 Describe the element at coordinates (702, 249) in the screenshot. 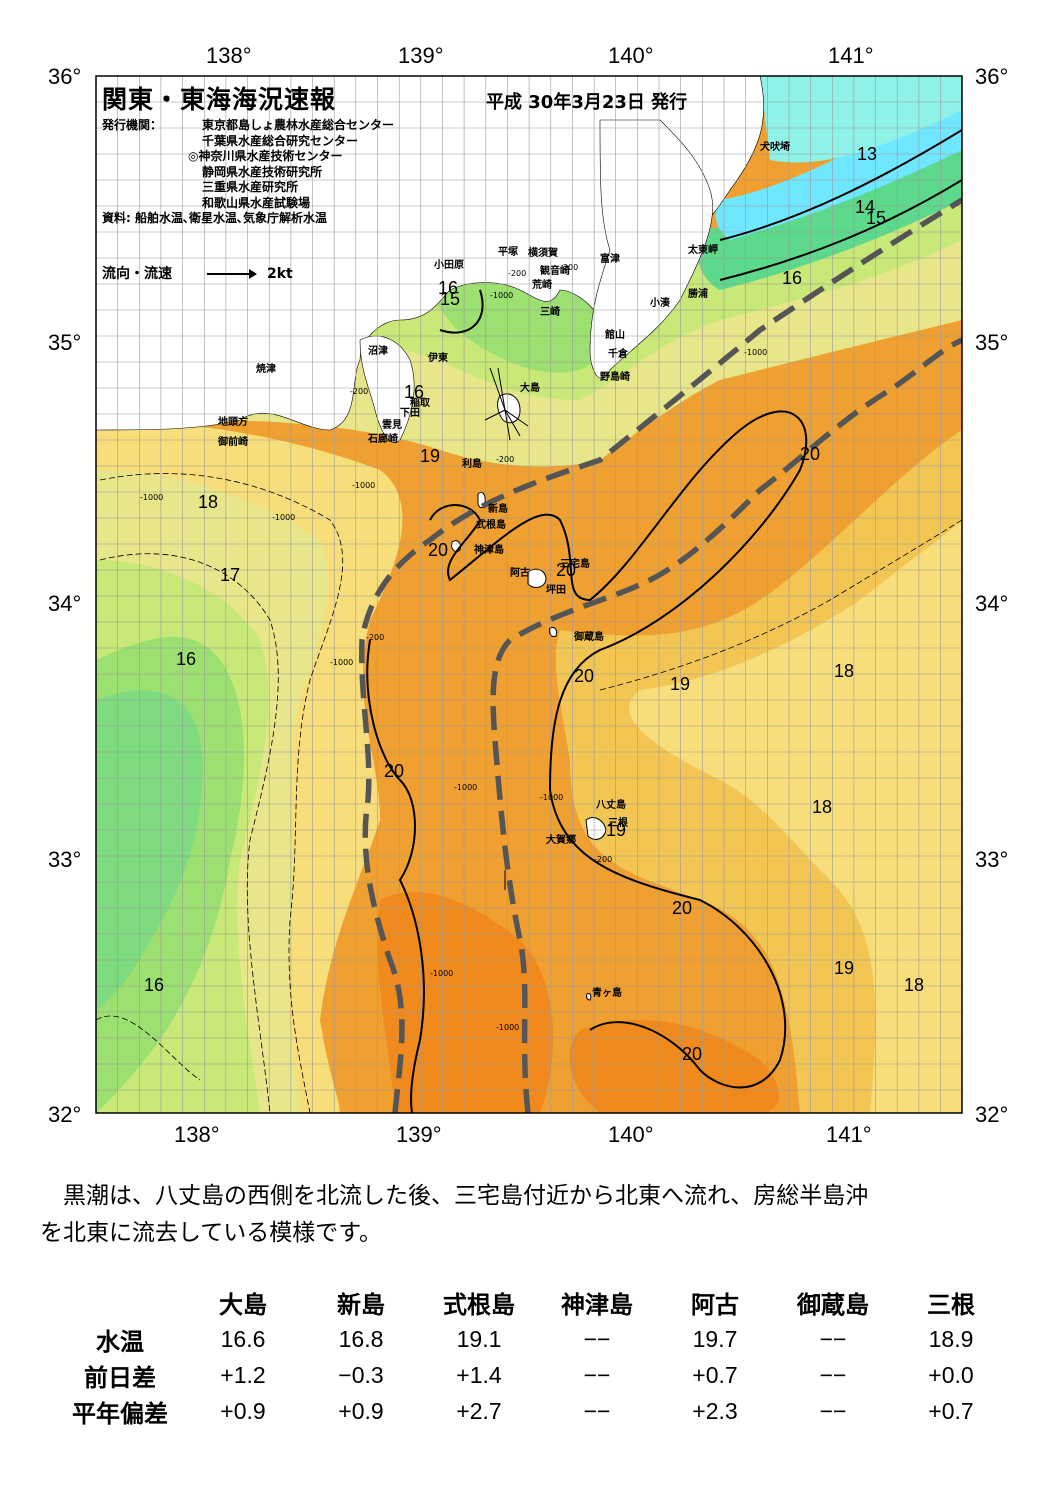

I see `place-label: 太東岬` at that location.